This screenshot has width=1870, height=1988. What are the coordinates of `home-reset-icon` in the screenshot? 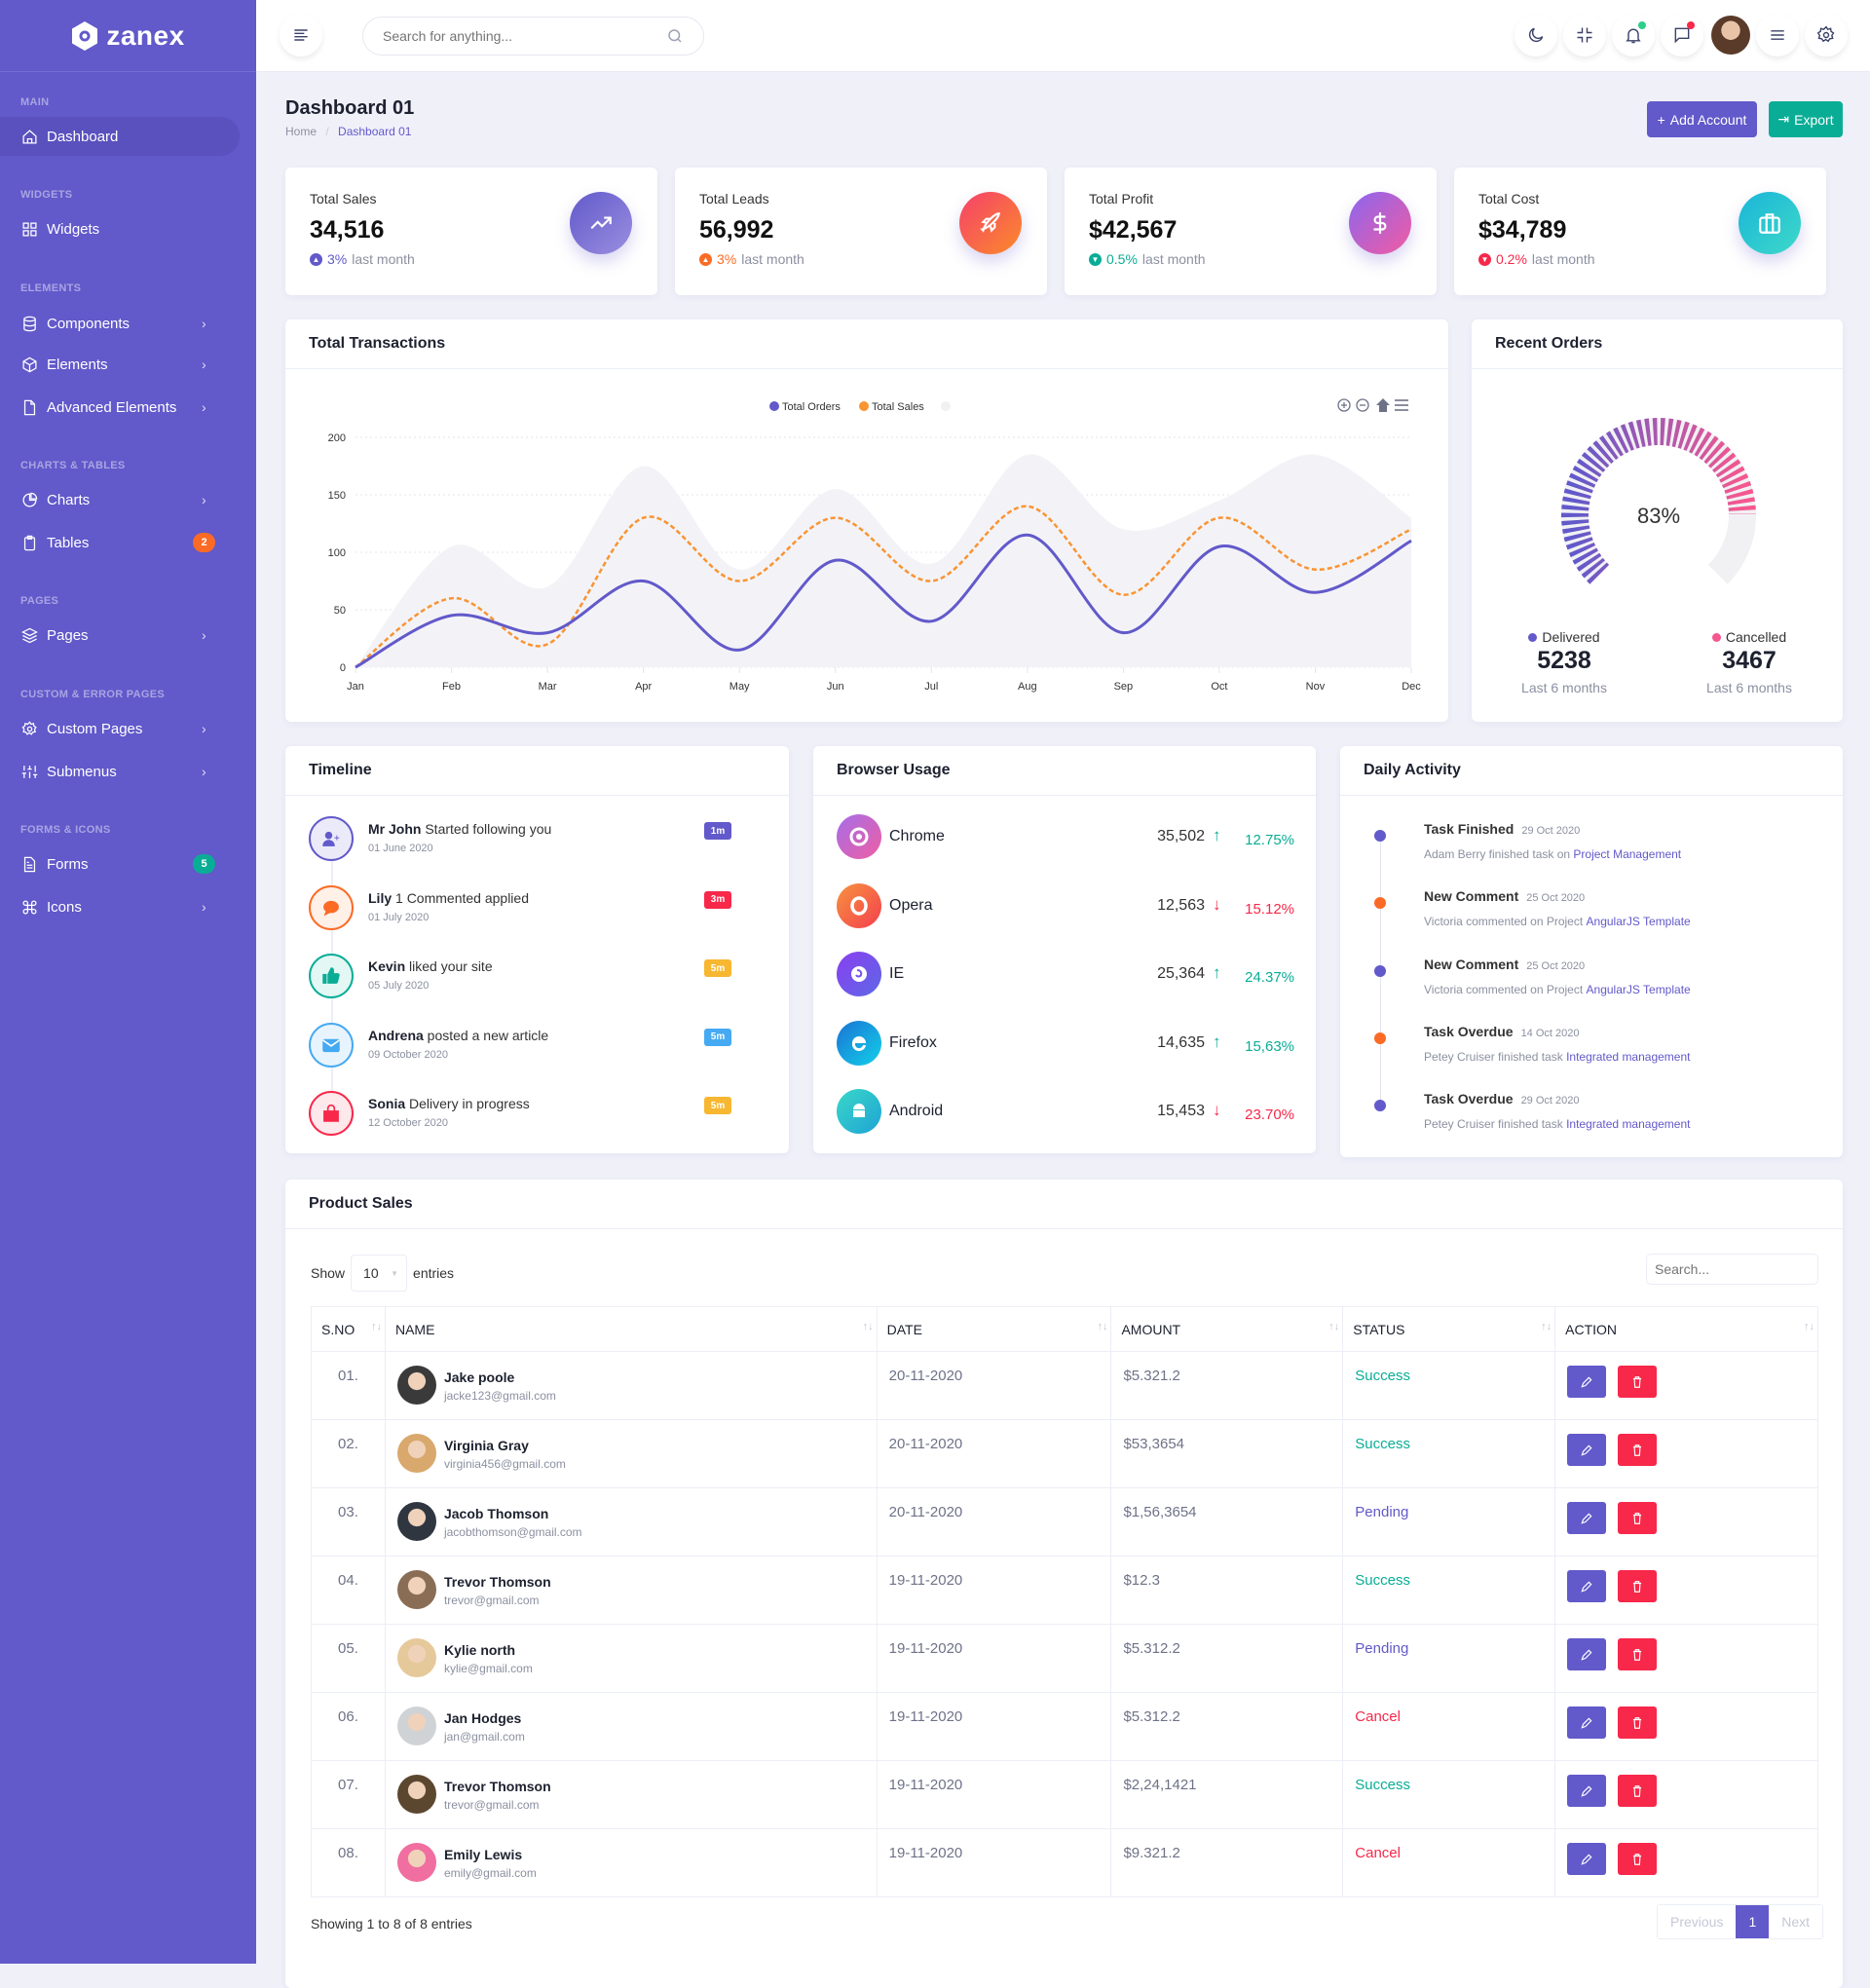 It's located at (1383, 405).